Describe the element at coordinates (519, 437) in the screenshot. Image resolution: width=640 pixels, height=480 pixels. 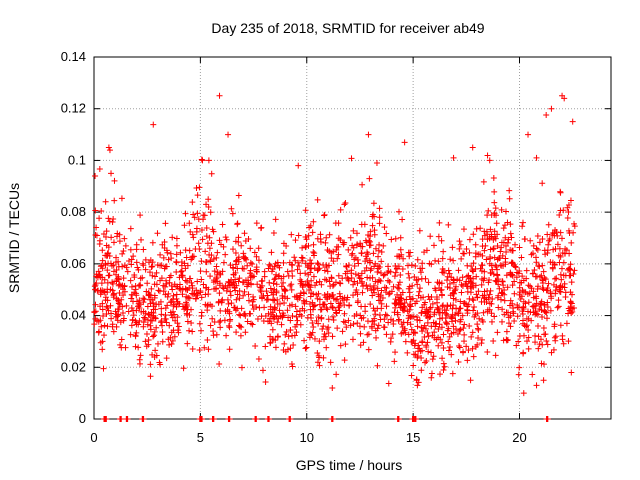
I see `x-tick-label: 20` at that location.